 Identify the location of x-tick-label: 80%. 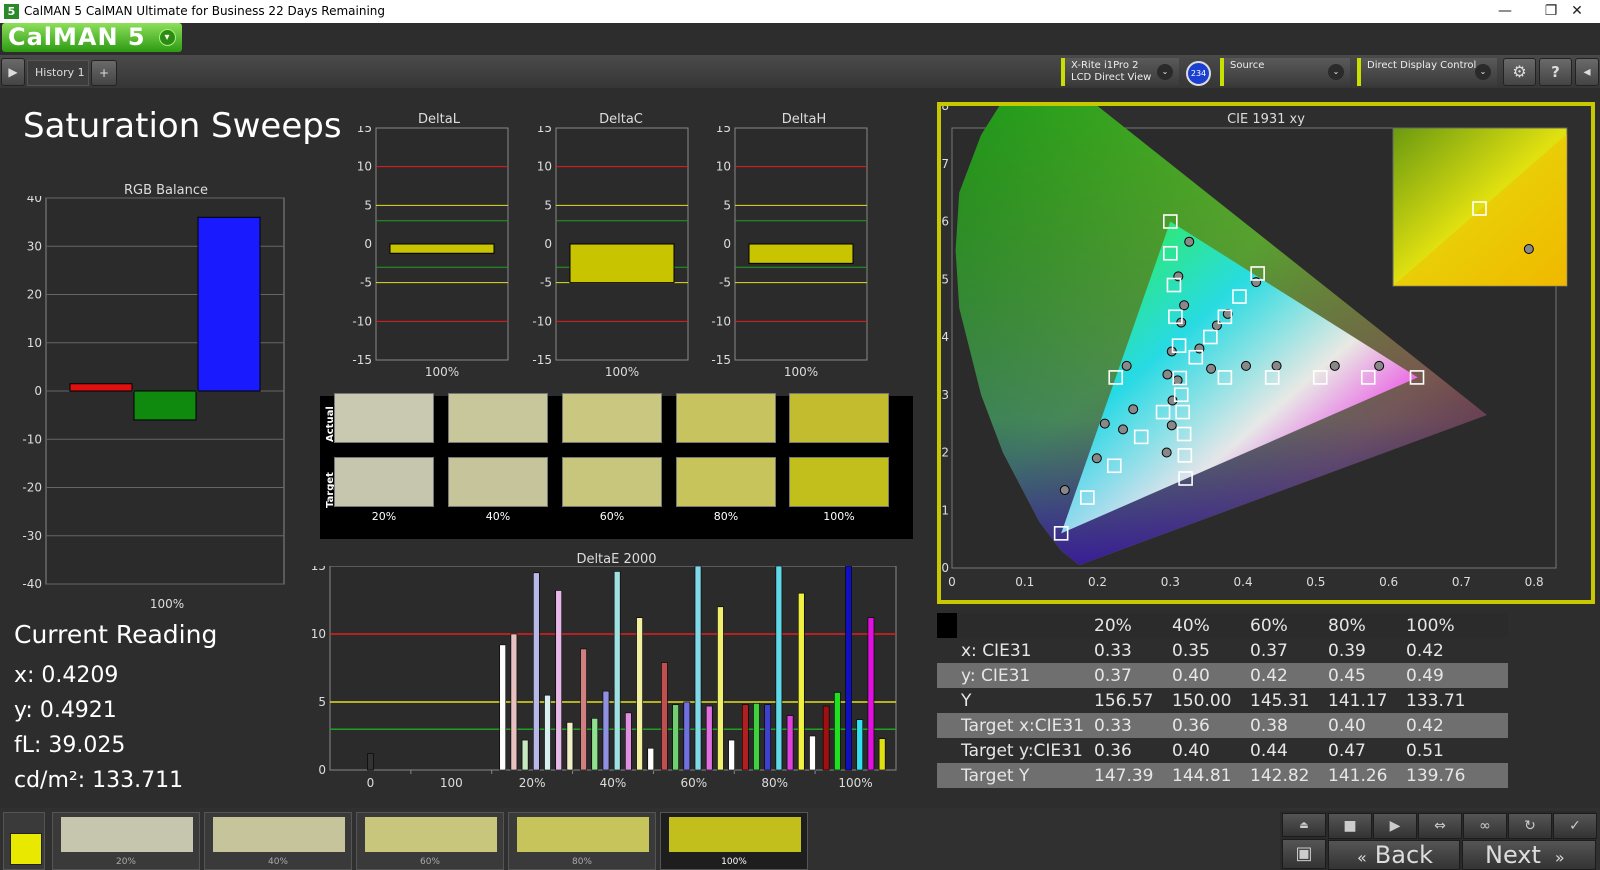
(774, 783).